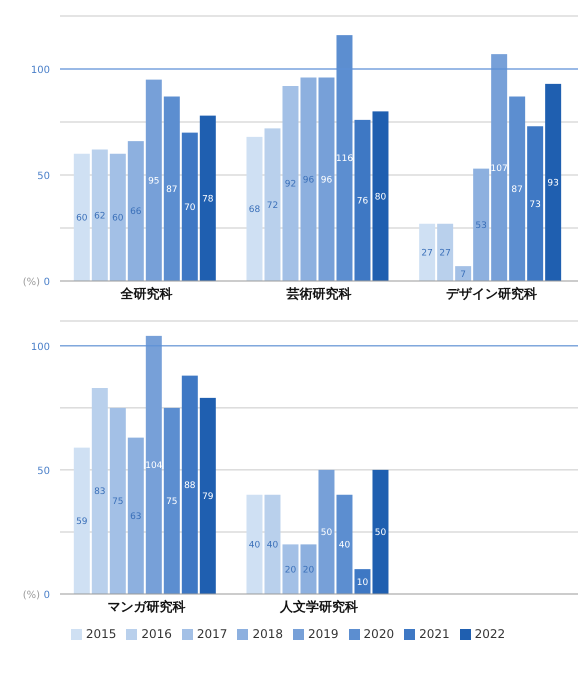 The image size is (586, 675). I want to click on legend-label: 2015, so click(101, 634).